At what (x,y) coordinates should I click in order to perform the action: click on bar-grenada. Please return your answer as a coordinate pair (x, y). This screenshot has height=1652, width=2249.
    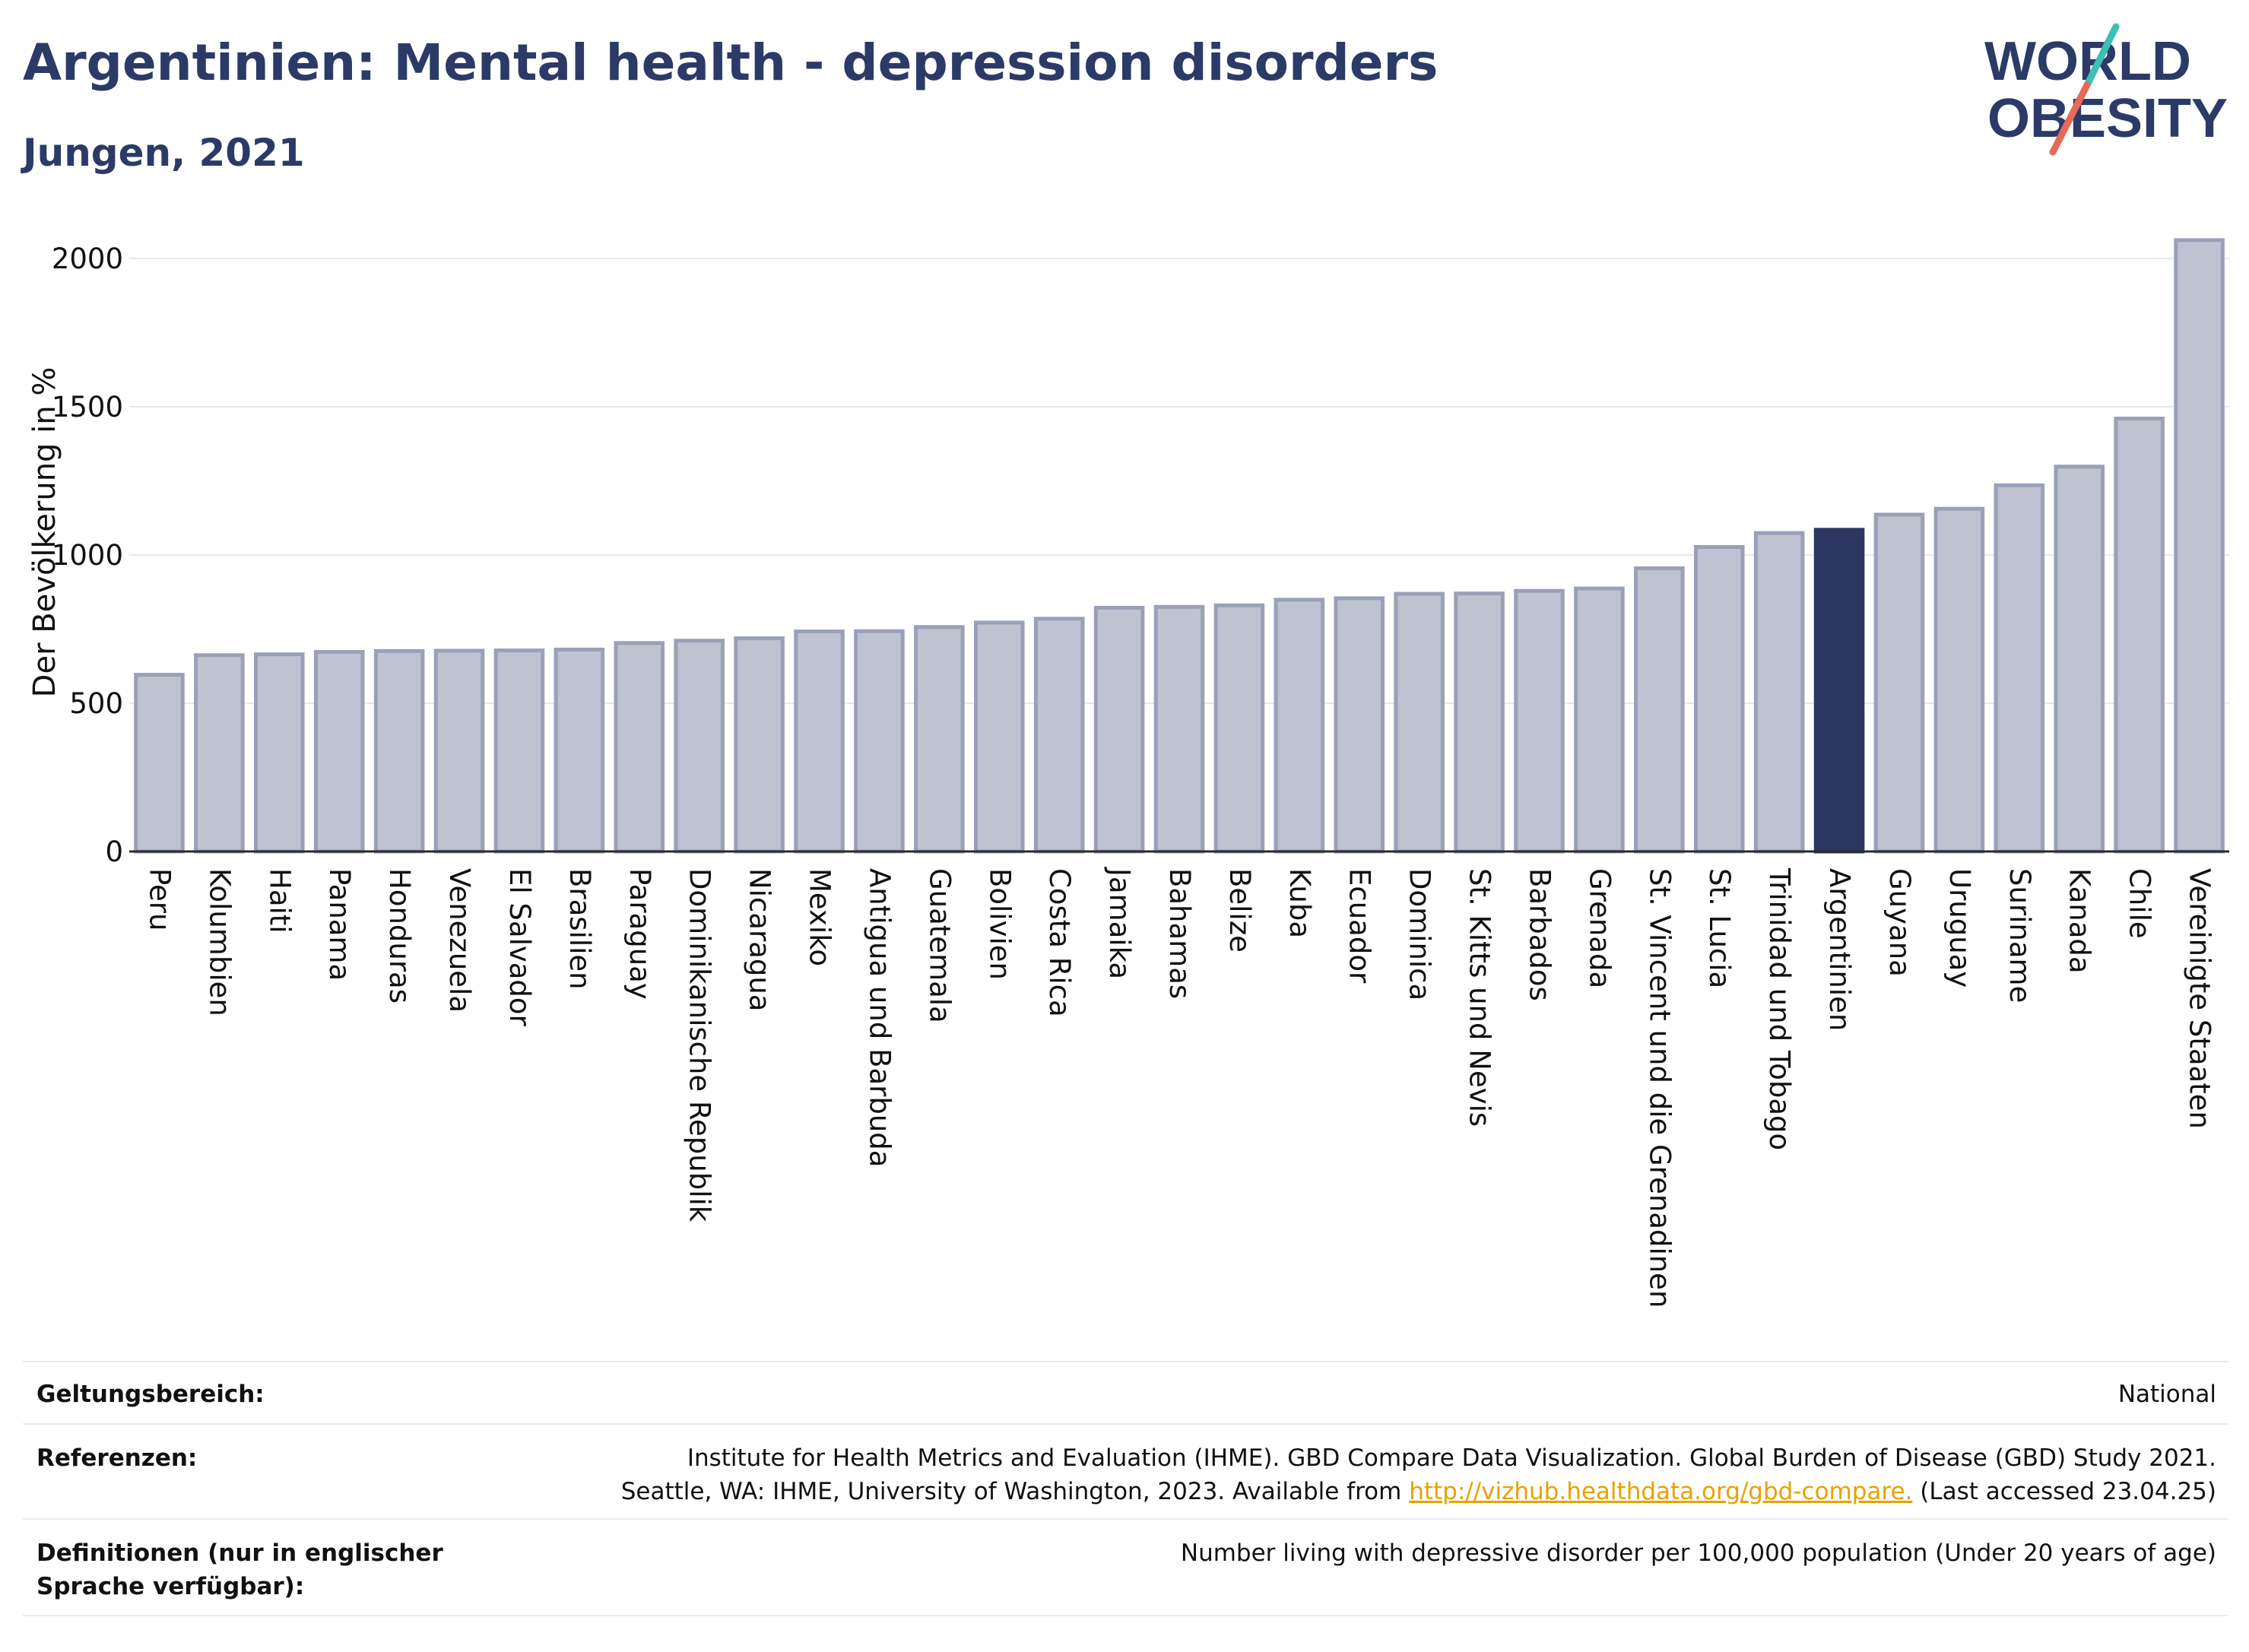
    Looking at the image, I should click on (1599, 720).